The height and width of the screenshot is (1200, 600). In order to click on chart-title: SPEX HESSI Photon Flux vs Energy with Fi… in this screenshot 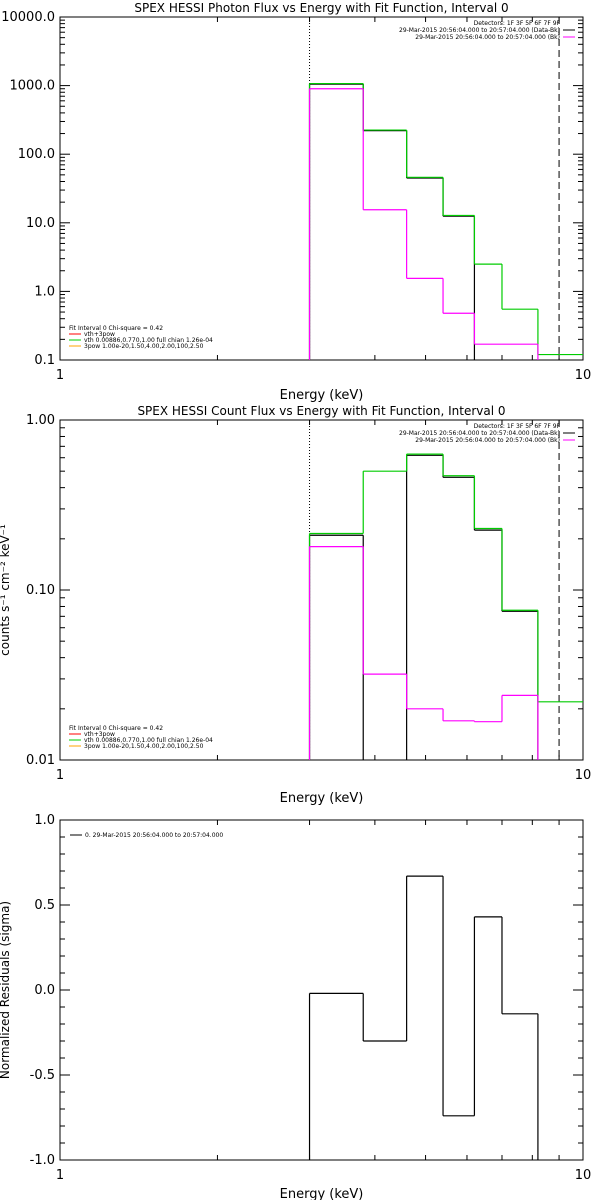, I will do `click(321, 8)`.